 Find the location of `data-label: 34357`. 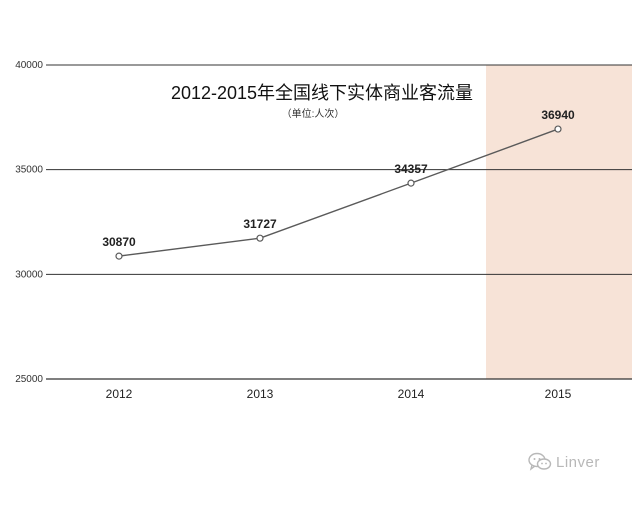

data-label: 34357 is located at coordinates (411, 169).